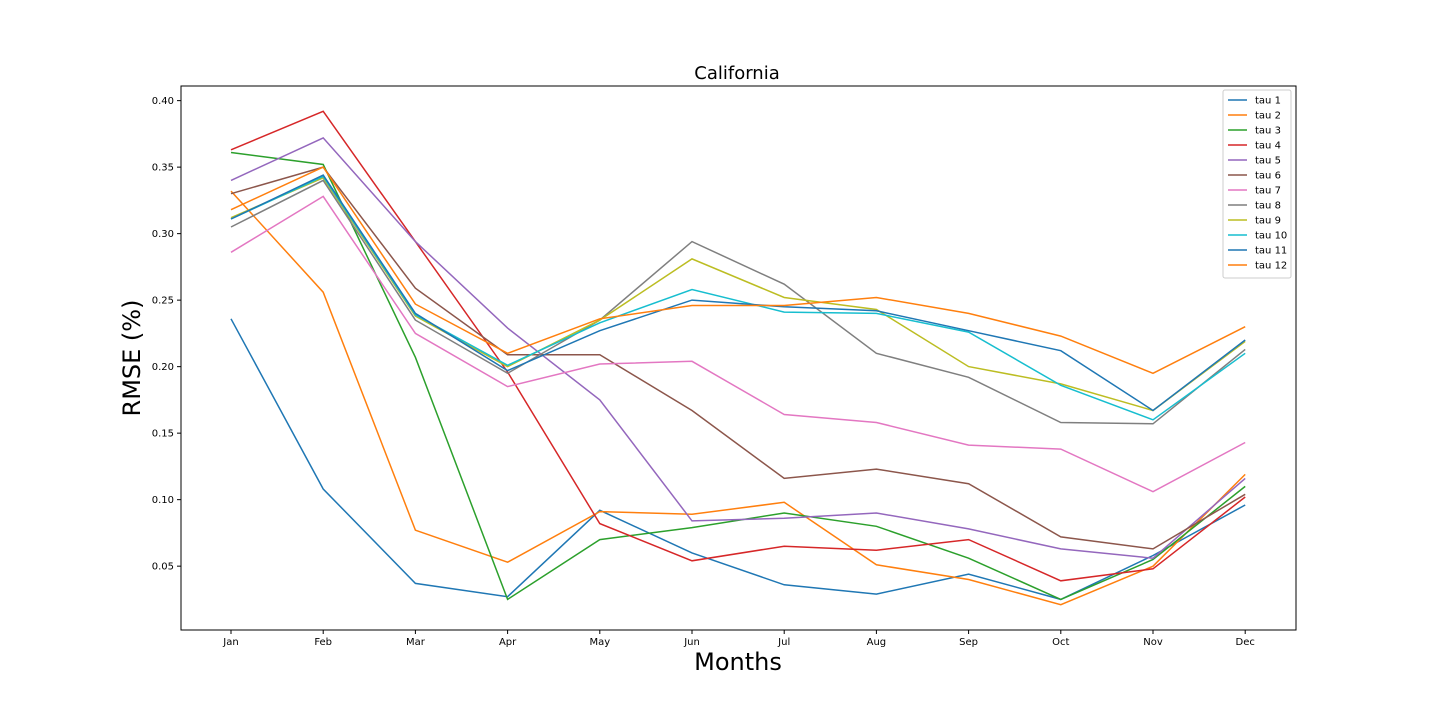  I want to click on y-tick-label: 0.30, so click(163, 234).